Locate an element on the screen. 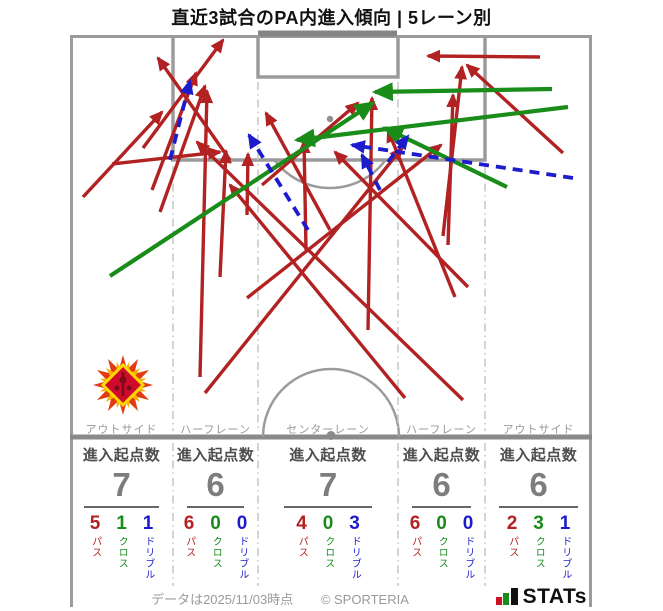 The height and width of the screenshot is (611, 663). logo-text: STATs is located at coordinates (554, 596).